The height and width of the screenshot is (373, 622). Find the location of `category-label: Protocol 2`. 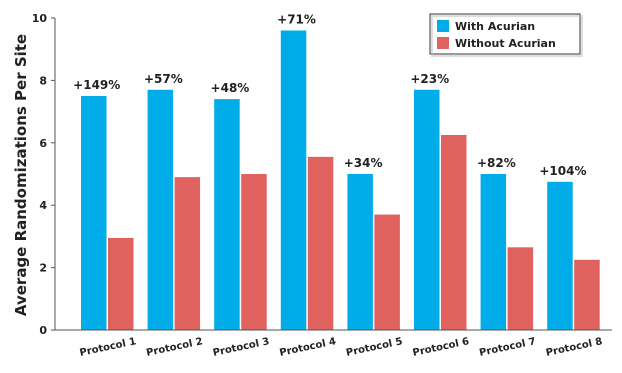

category-label: Protocol 2 is located at coordinates (174, 347).